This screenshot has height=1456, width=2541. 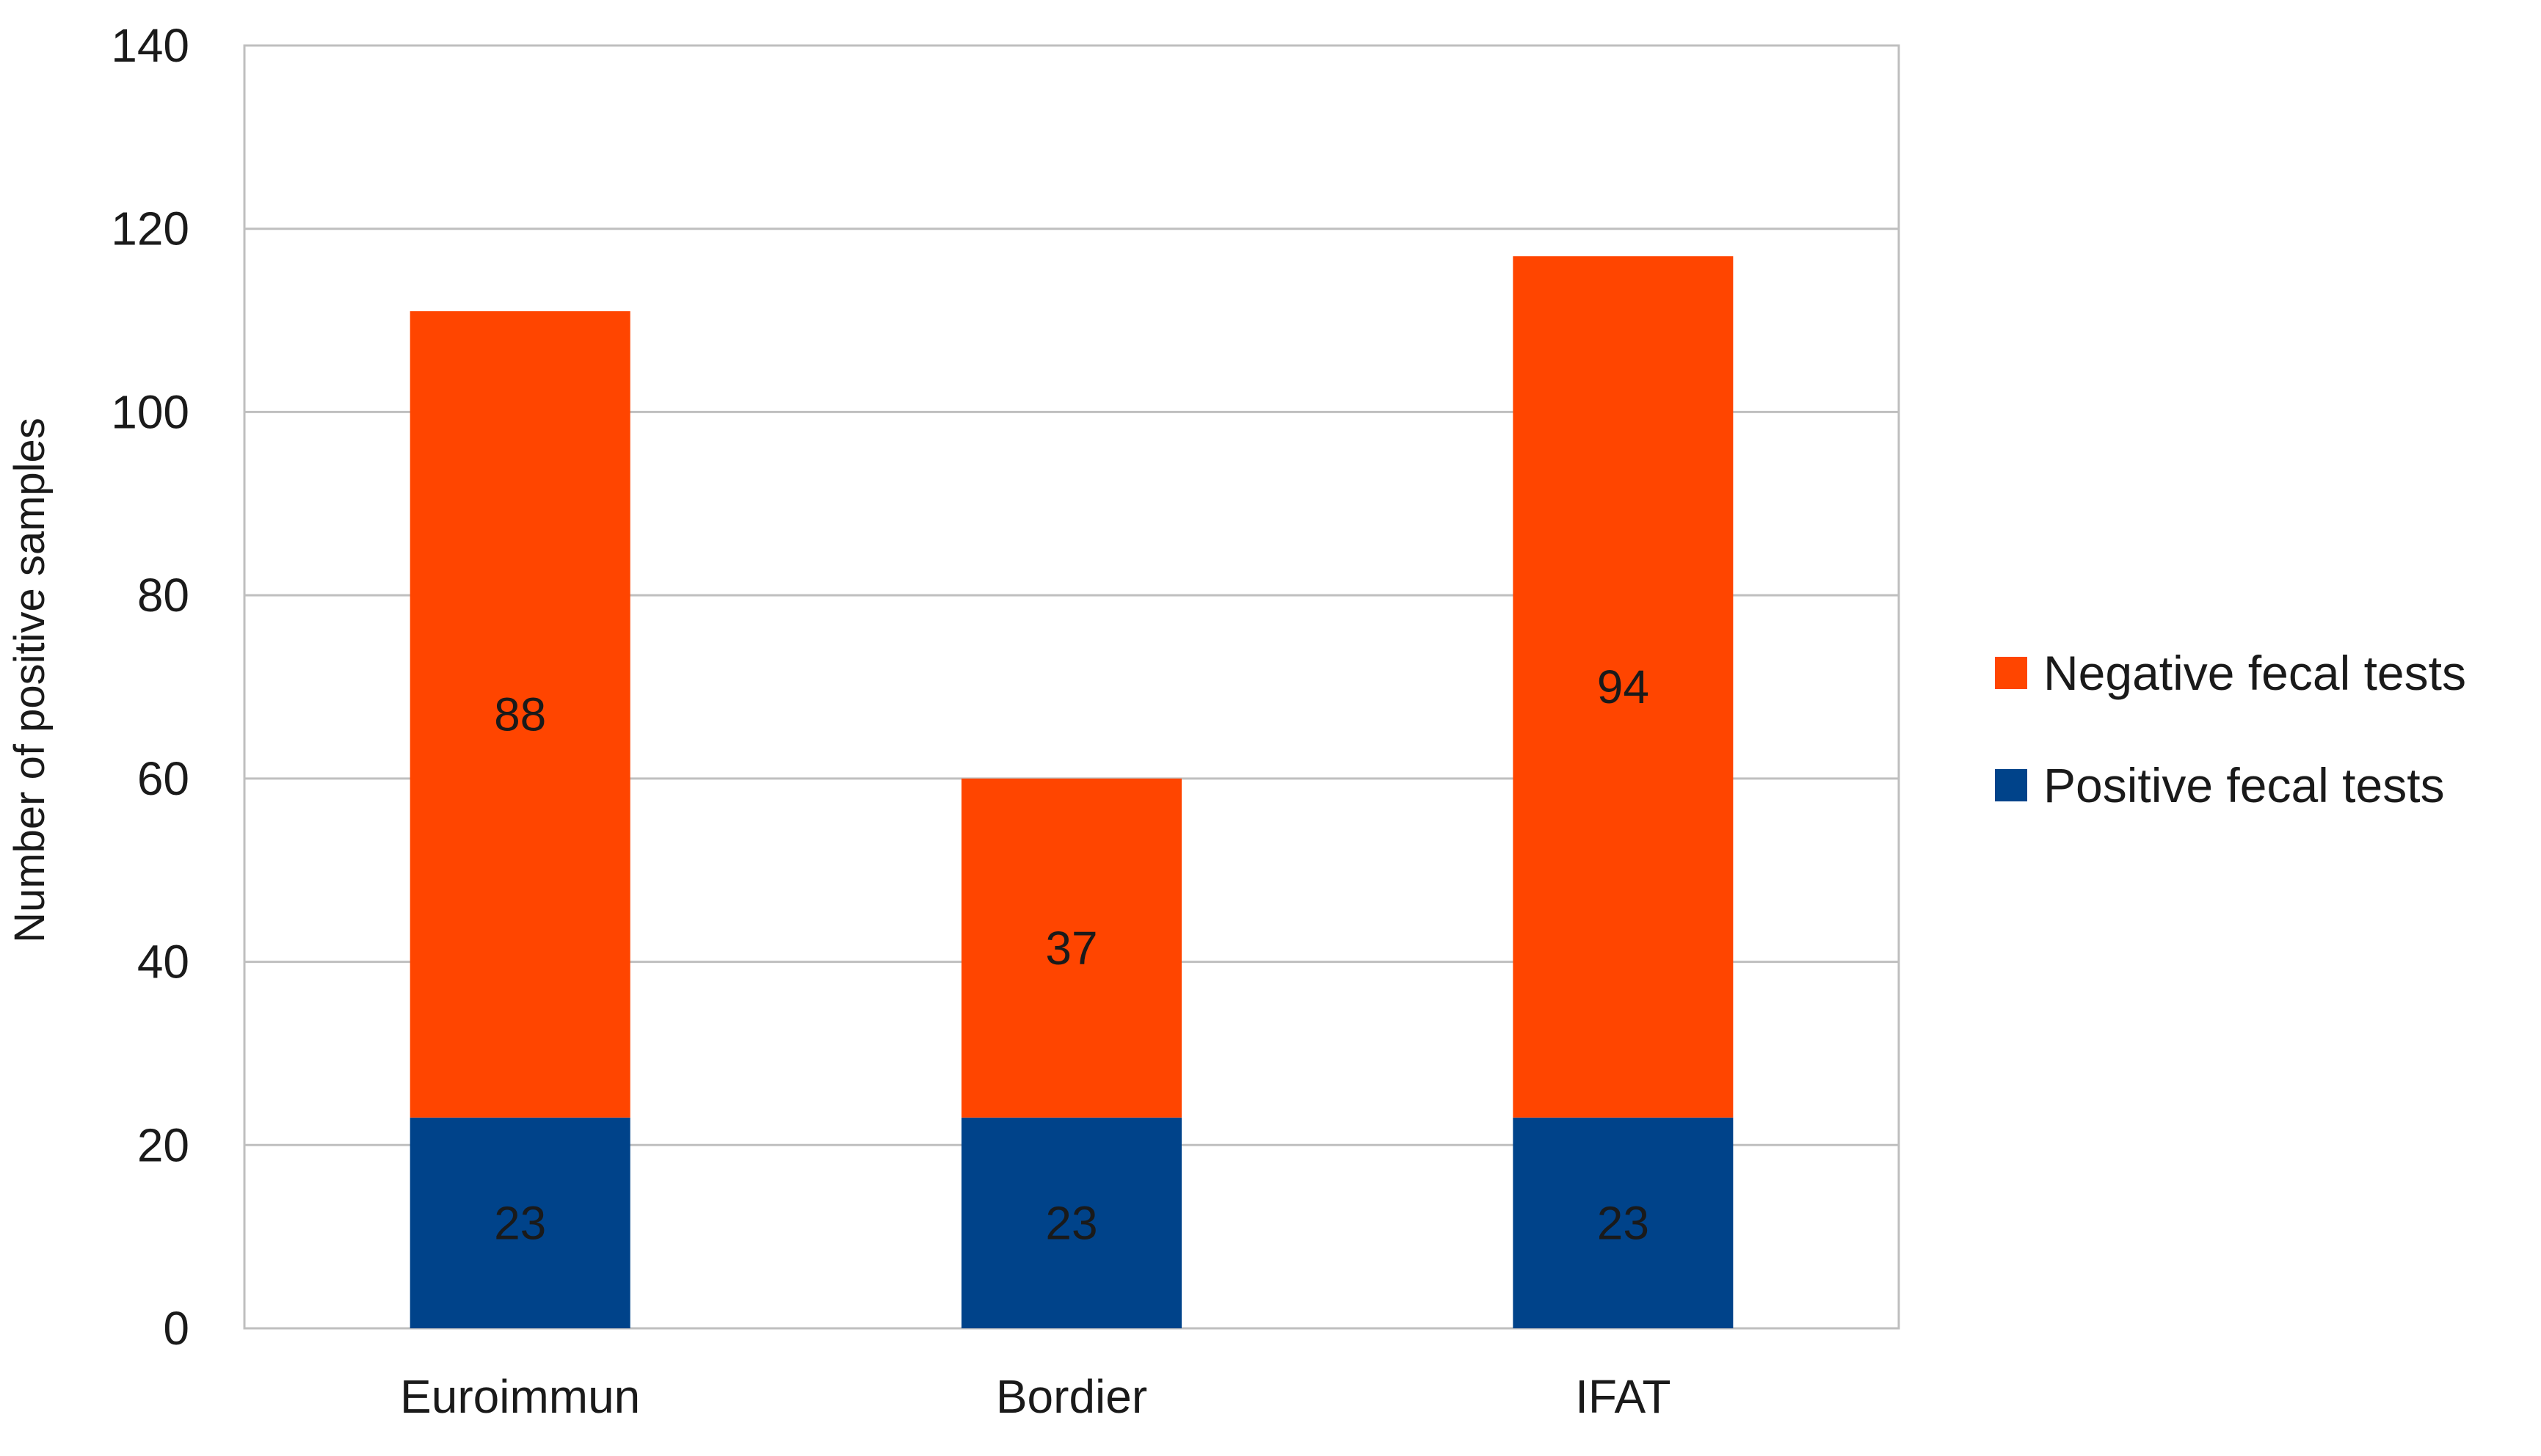 I want to click on x-tick-label: Euroimmun, so click(x=520, y=1396).